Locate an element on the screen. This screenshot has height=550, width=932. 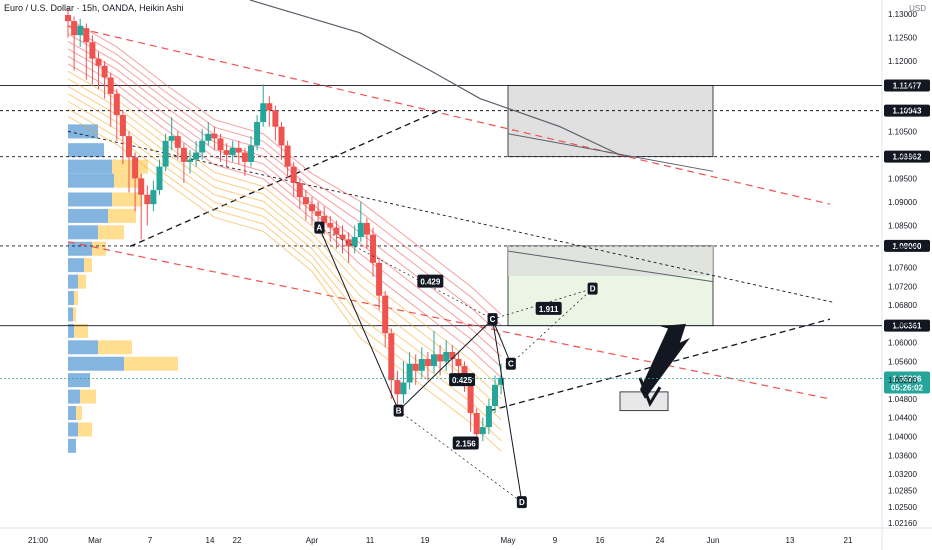
x-tick-label: 11 is located at coordinates (370, 540).